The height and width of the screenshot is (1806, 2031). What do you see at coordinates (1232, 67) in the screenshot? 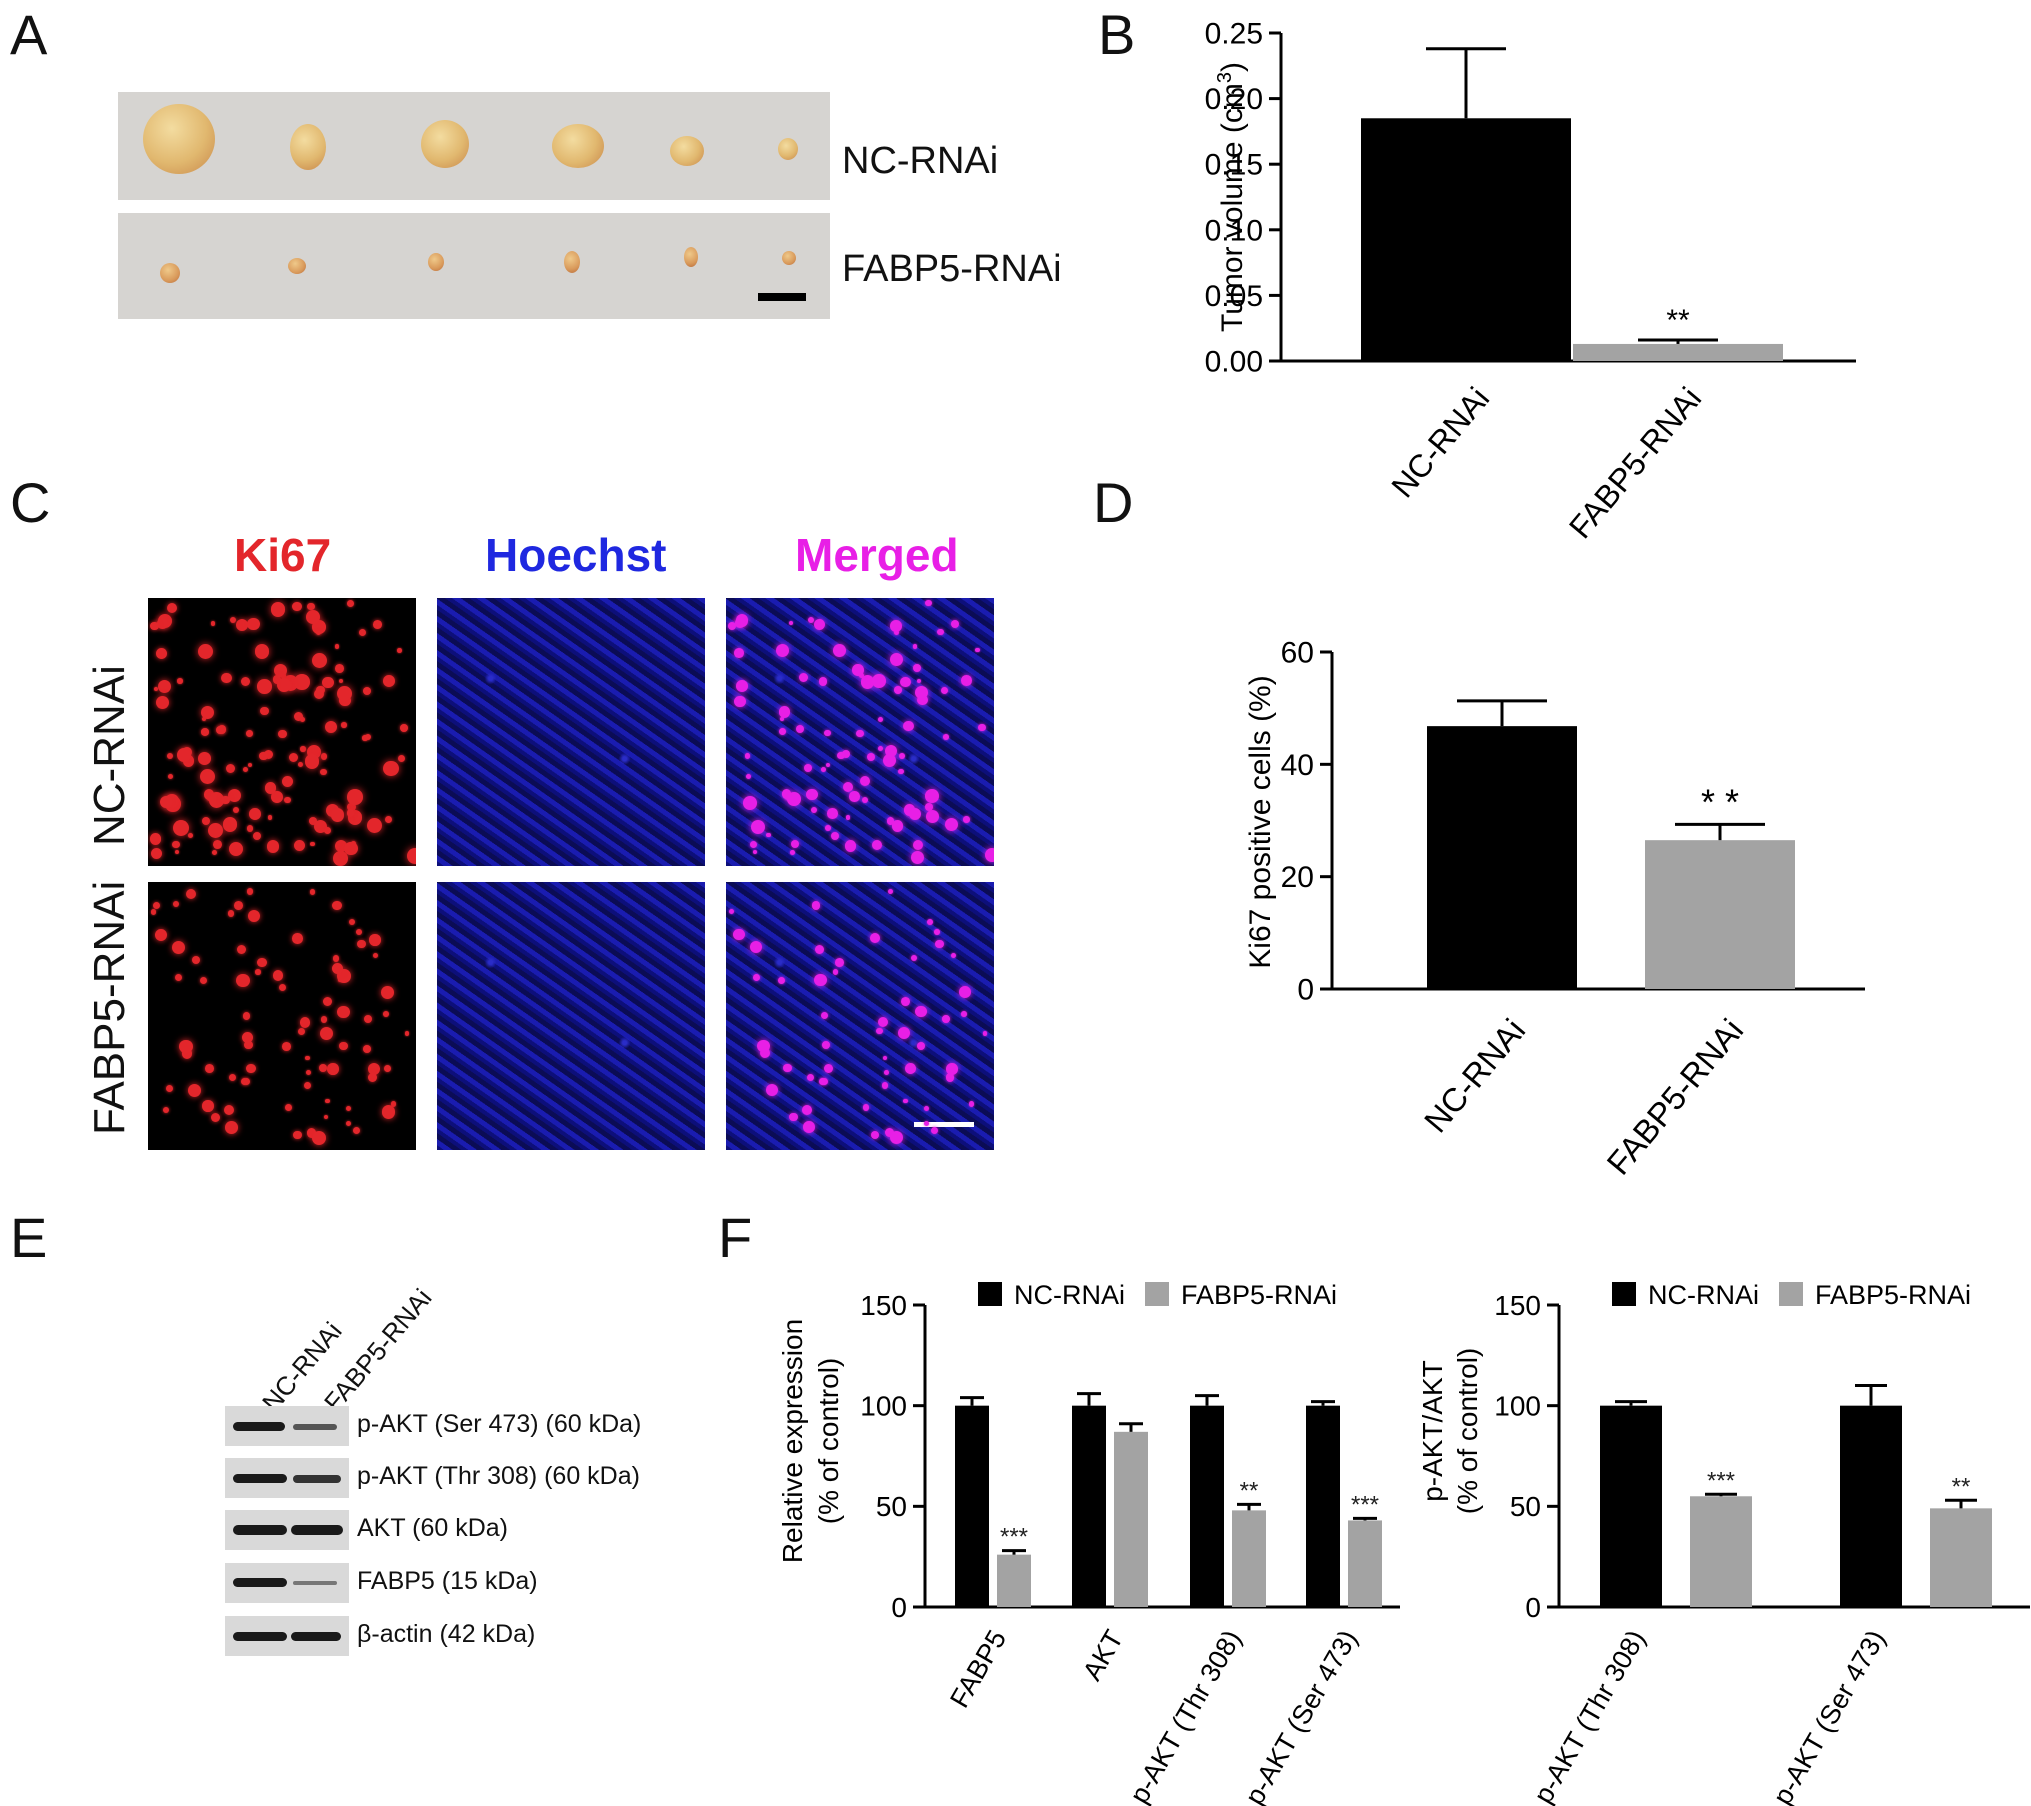
I see `y-axis-label-close: )` at bounding box center [1232, 67].